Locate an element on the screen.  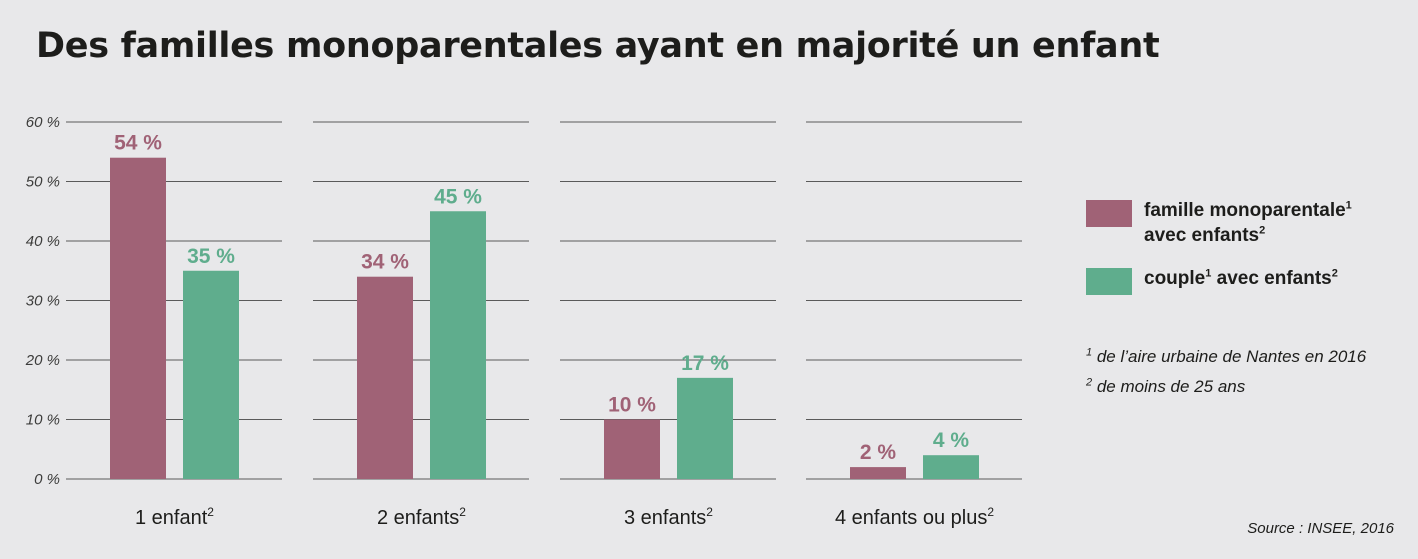
data-label: 4 % is located at coordinates (951, 440).